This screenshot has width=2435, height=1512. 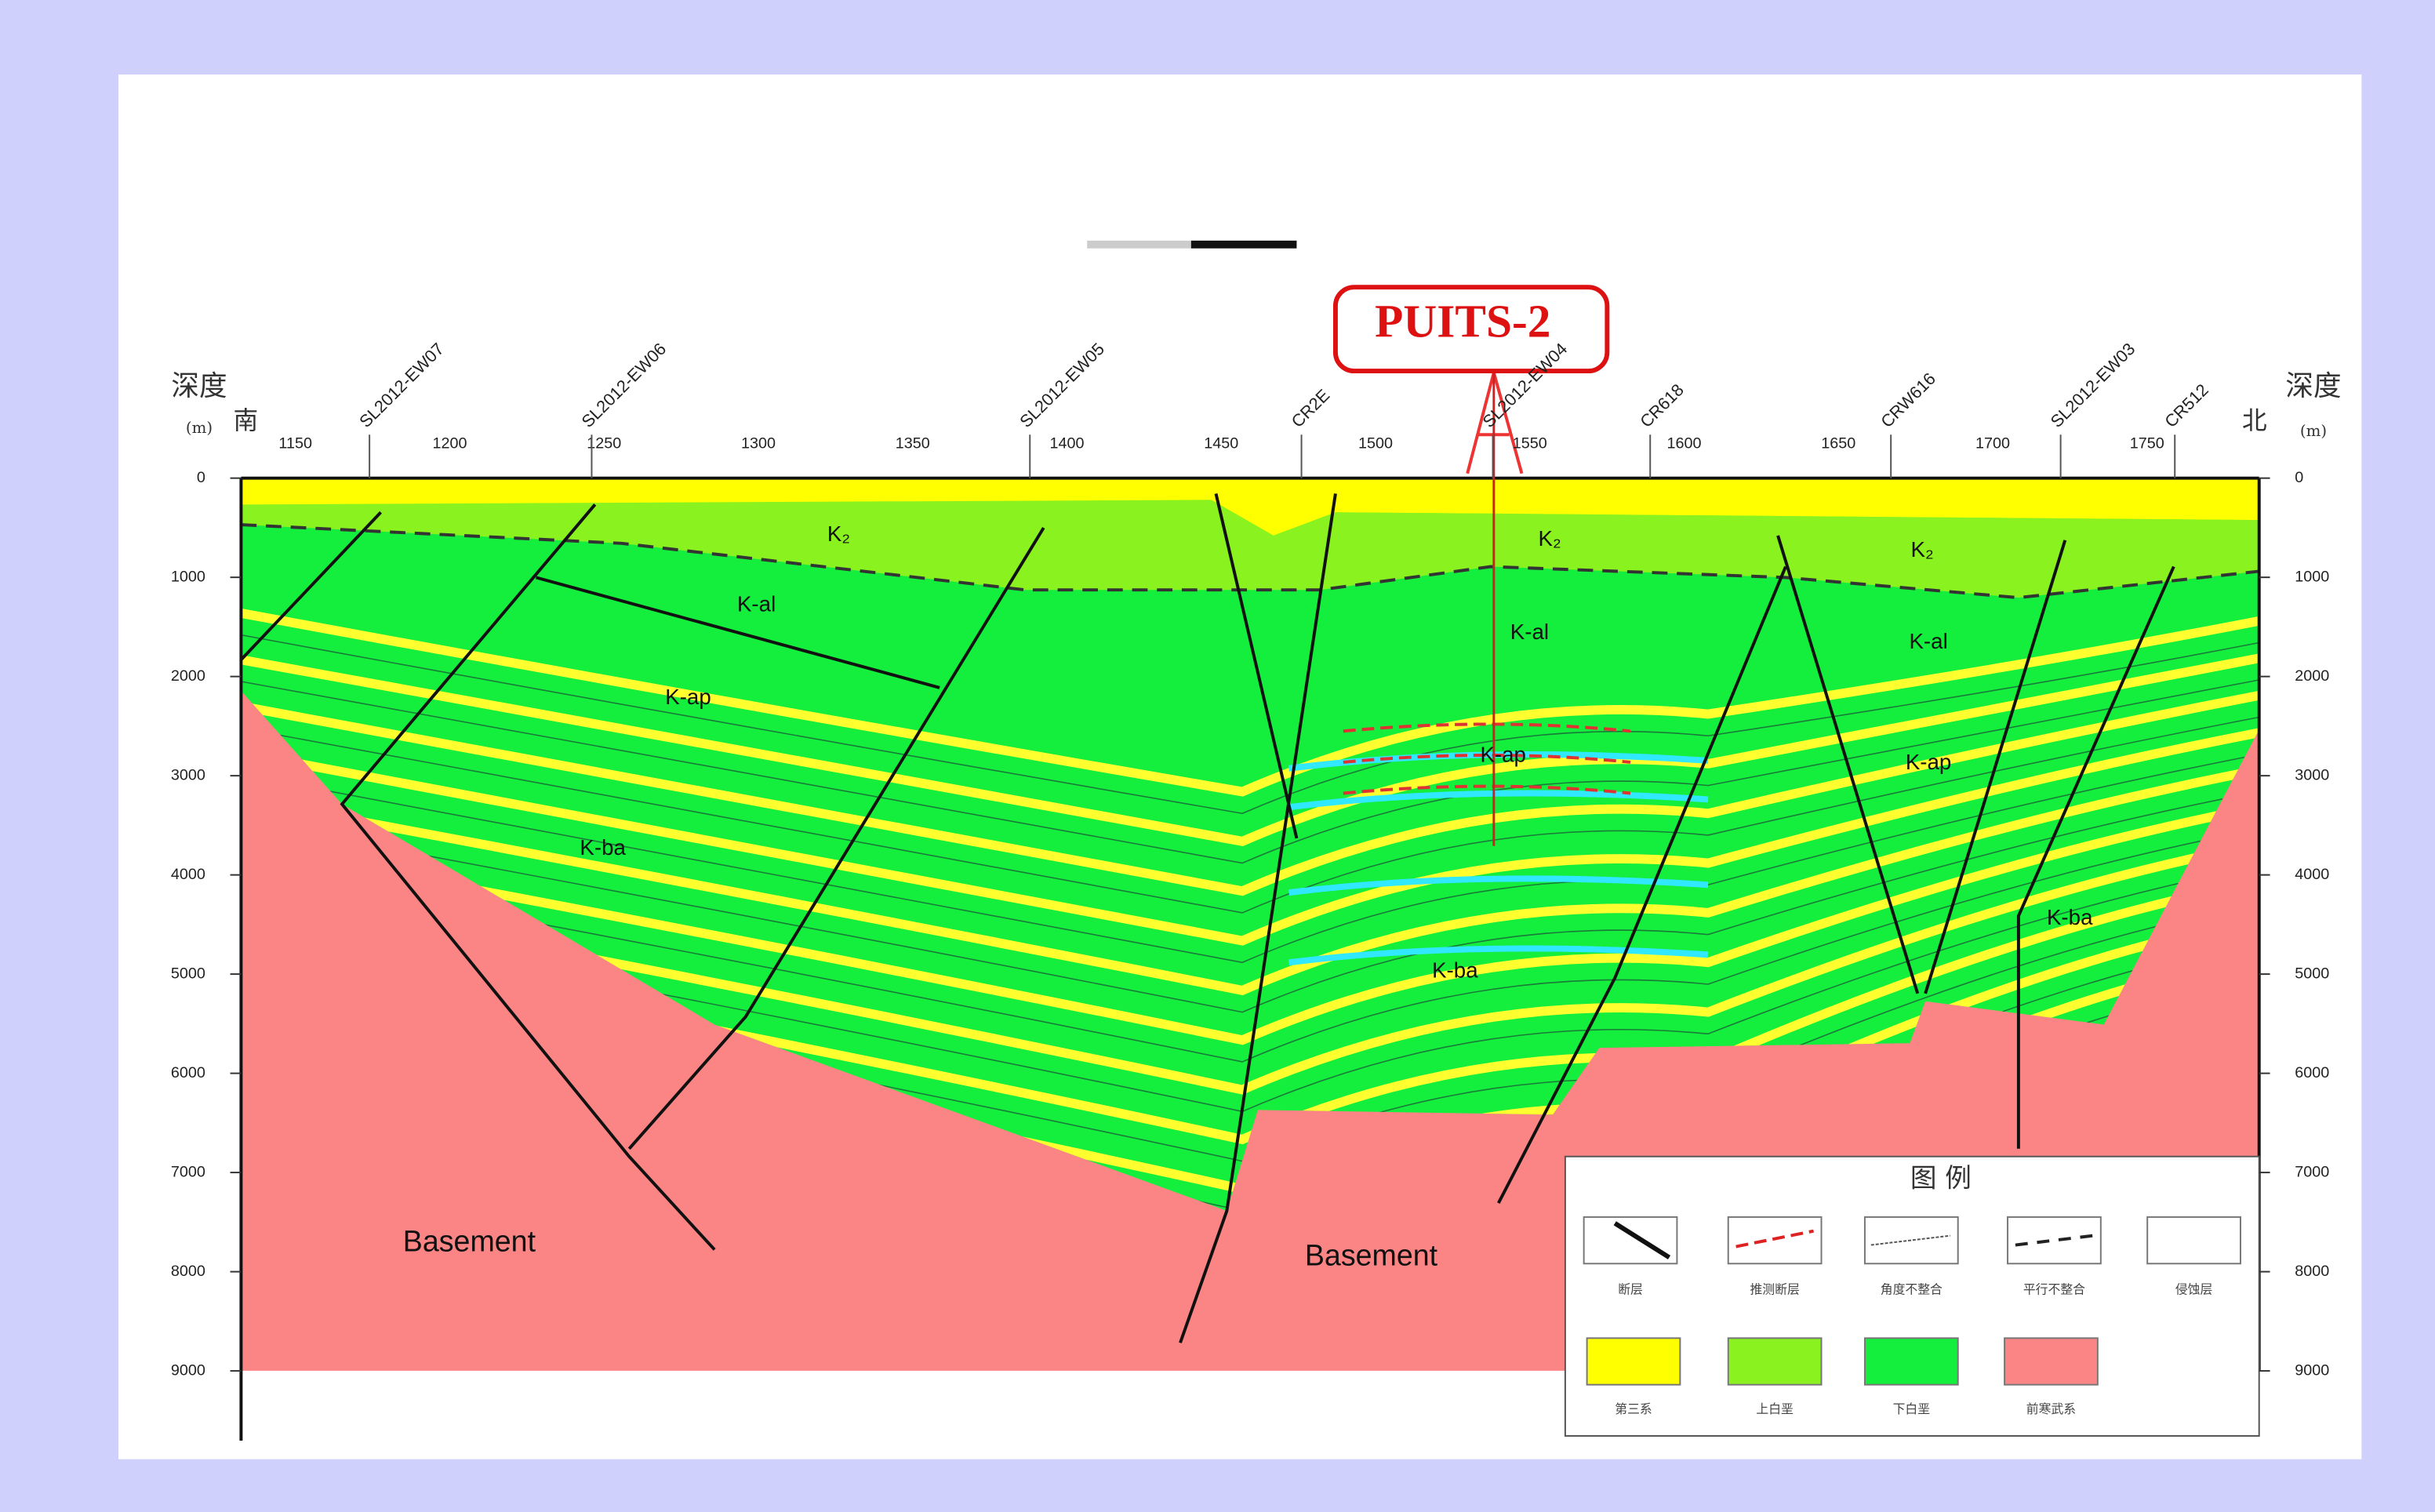 I want to click on legend-label: 角度不整合, so click(x=1912, y=1288).